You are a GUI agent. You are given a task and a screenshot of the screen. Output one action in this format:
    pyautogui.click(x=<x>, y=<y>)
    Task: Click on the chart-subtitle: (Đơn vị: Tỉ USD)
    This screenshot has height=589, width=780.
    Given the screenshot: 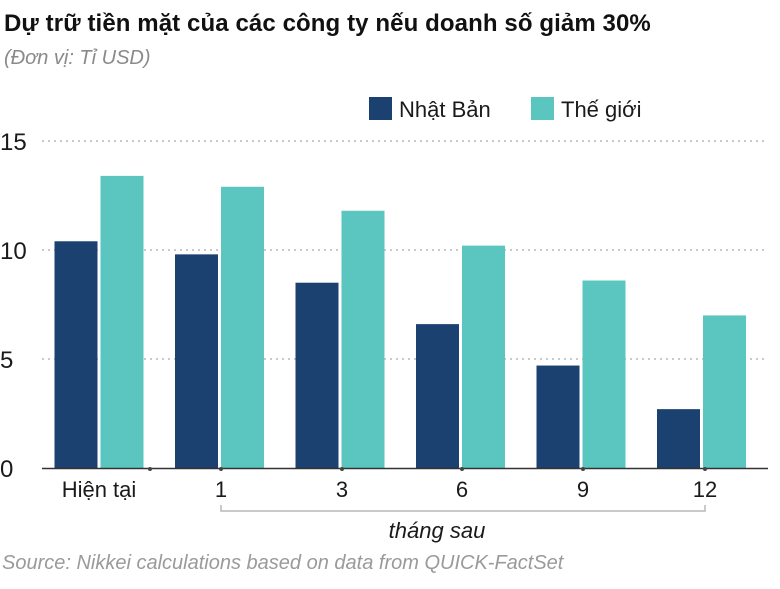 What is the action you would take?
    pyautogui.click(x=77, y=58)
    